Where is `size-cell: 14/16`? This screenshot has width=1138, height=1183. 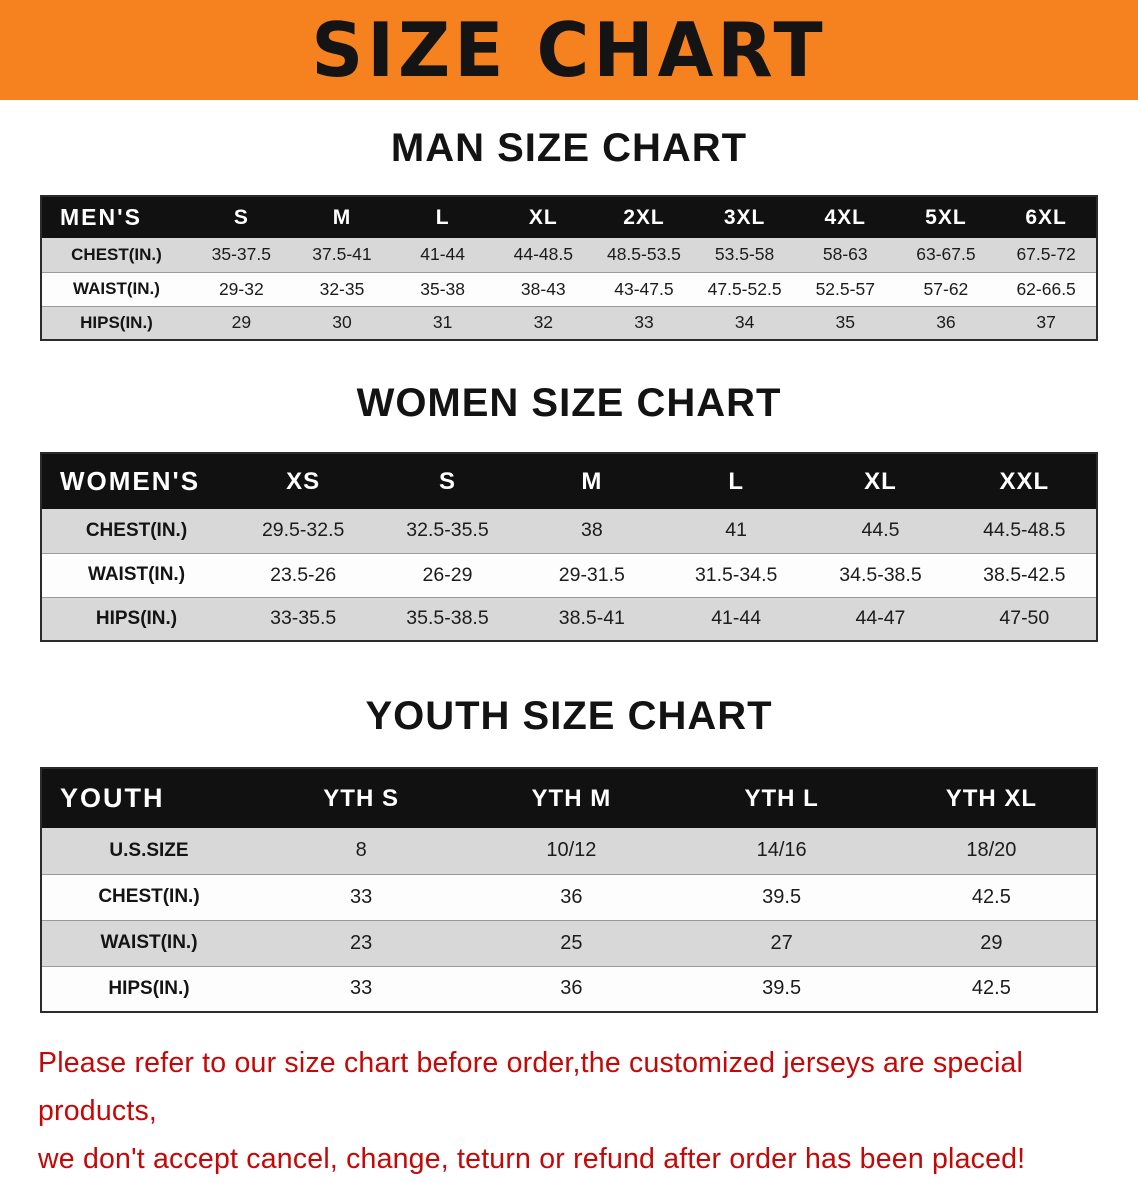
size-cell: 14/16 is located at coordinates (781, 851).